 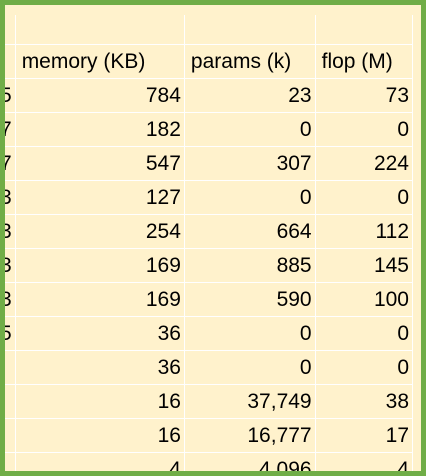 I want to click on cell-params: 664, so click(x=250, y=231).